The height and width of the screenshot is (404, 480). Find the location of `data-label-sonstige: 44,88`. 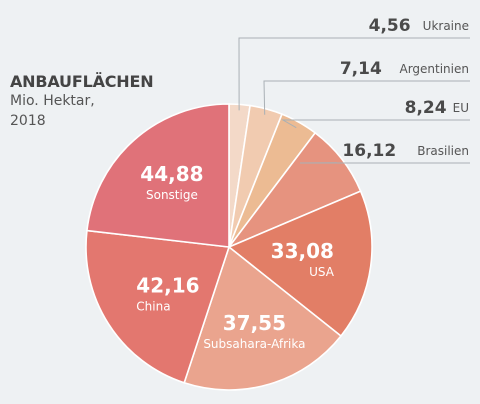

data-label-sonstige: 44,88 is located at coordinates (171, 174).